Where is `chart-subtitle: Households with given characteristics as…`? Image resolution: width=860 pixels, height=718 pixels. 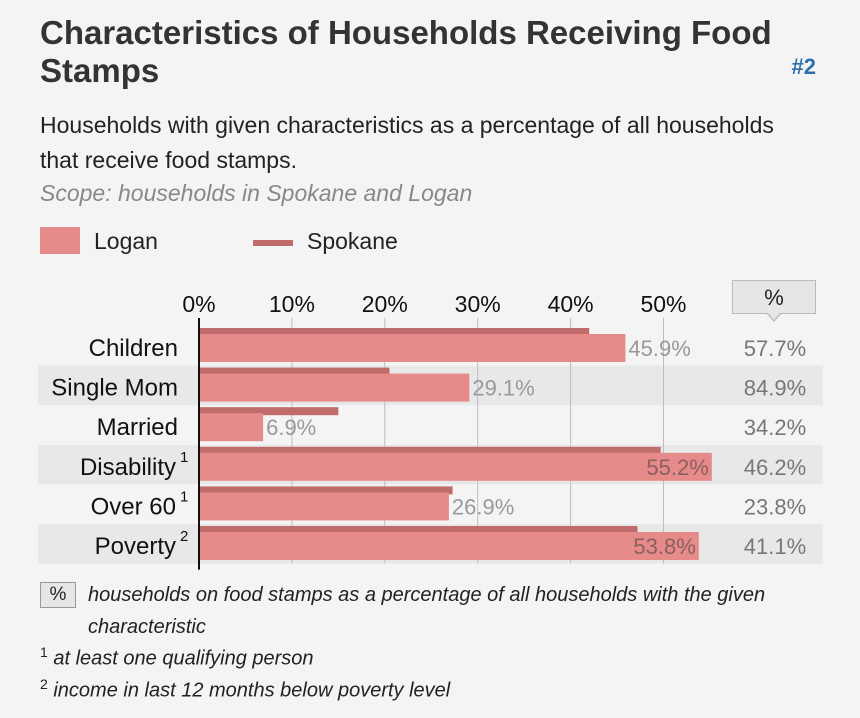 chart-subtitle: Households with given characteristics as… is located at coordinates (407, 142).